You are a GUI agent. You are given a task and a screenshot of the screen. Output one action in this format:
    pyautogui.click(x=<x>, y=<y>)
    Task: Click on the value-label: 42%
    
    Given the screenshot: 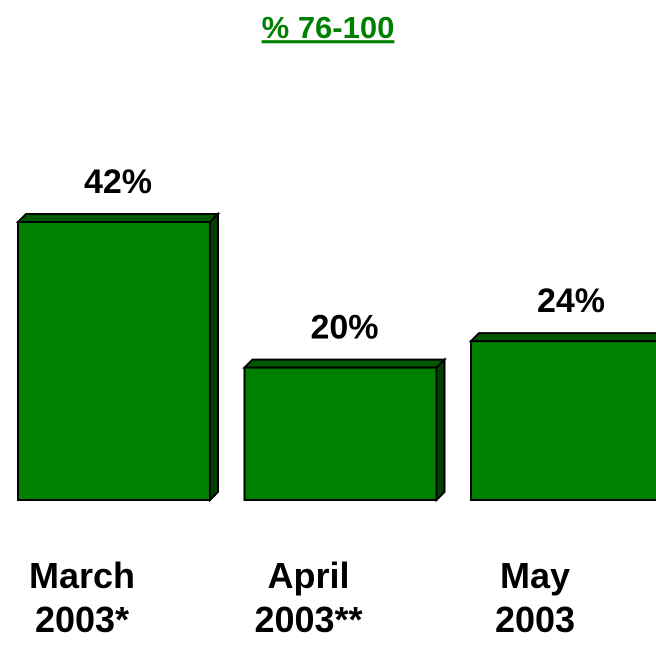 What is the action you would take?
    pyautogui.click(x=118, y=182)
    